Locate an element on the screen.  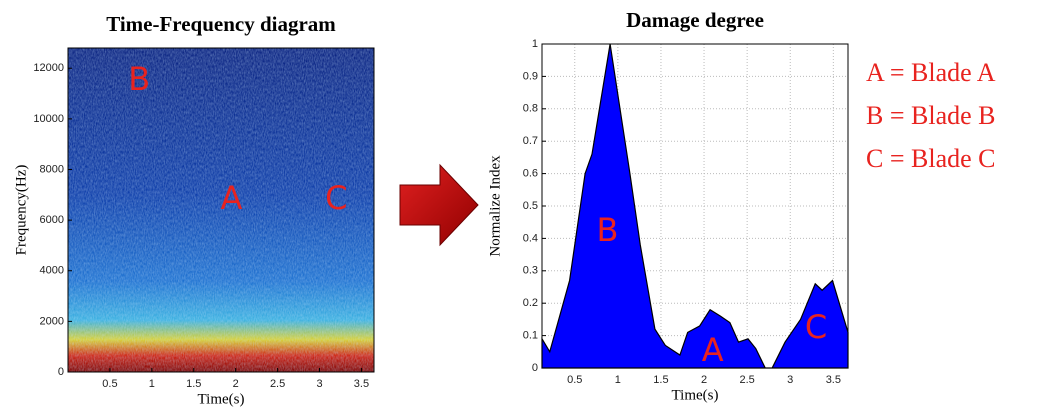
y-axis-label: Frequency(Hz) is located at coordinates (21, 210).